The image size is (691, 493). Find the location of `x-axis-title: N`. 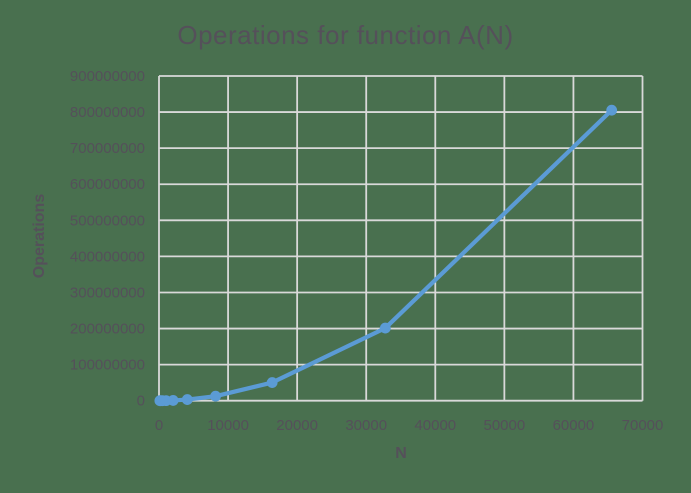

x-axis-title: N is located at coordinates (401, 453).